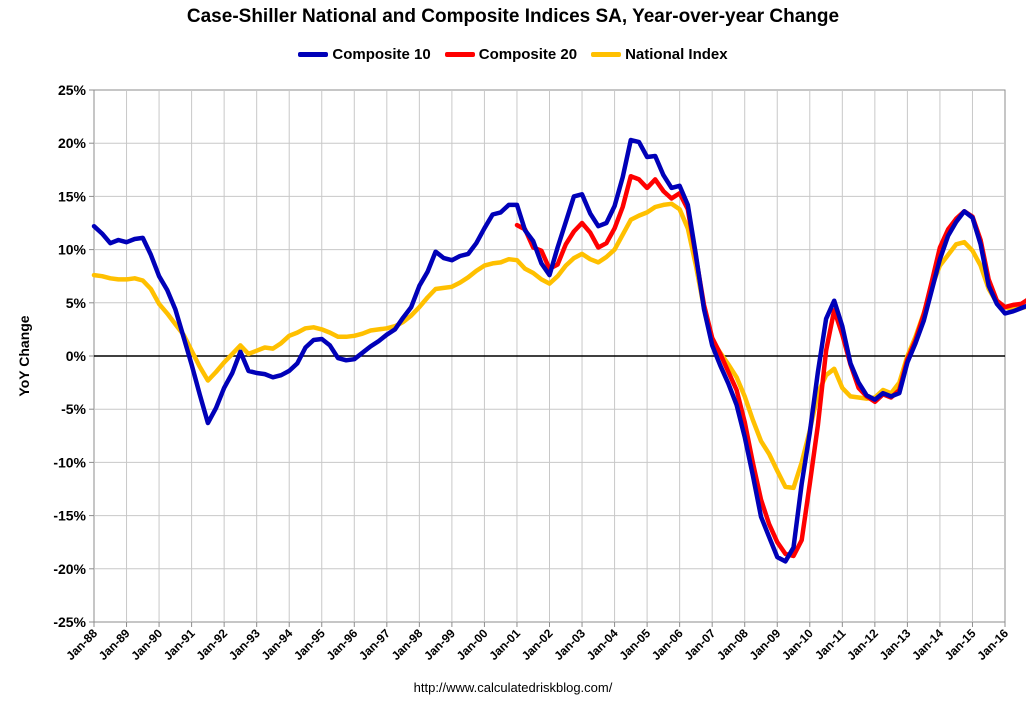 This screenshot has height=710, width=1026. What do you see at coordinates (407, 644) in the screenshot?
I see `x-tick-label: Jan-98` at bounding box center [407, 644].